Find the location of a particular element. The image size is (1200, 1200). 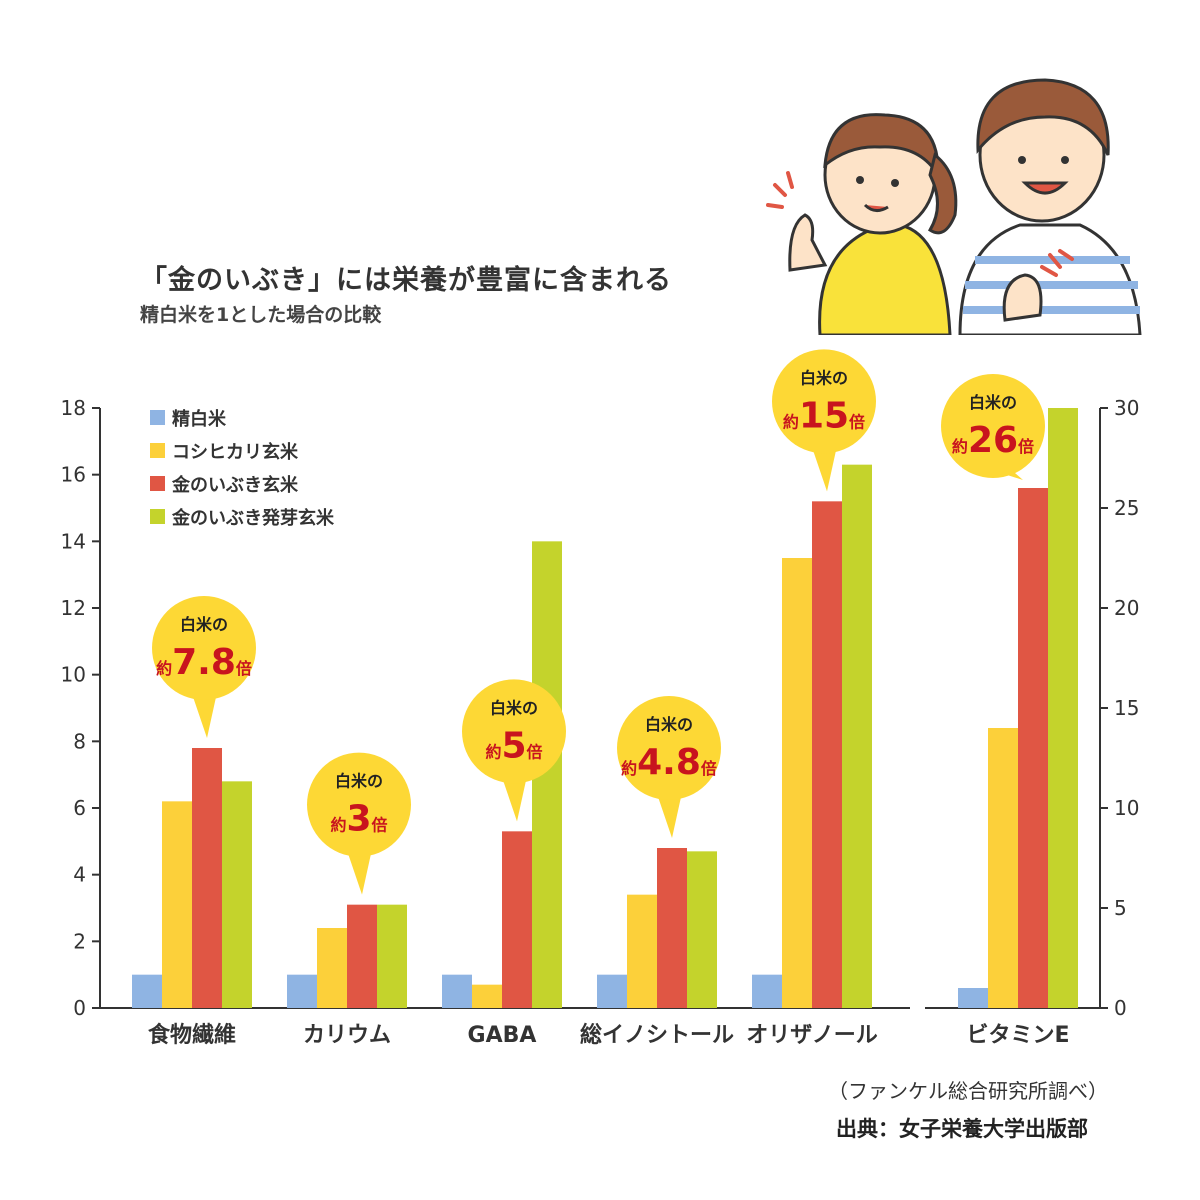

bubble-value-text: 約7.8倍 is located at coordinates (204, 662).